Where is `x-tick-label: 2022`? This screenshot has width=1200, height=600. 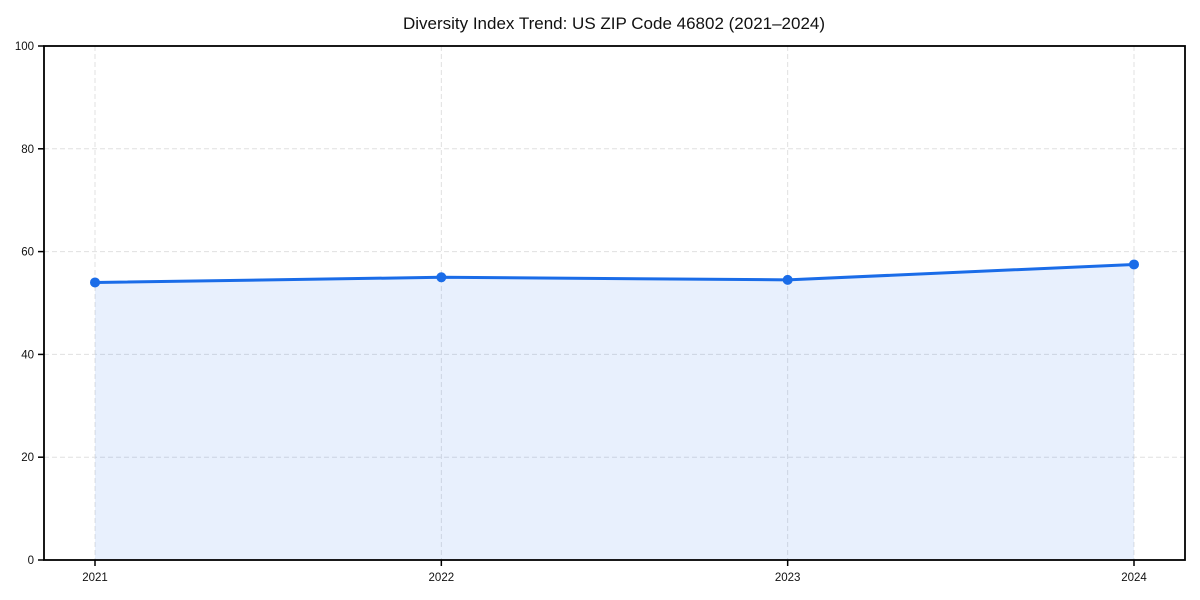
x-tick-label: 2022 is located at coordinates (442, 578).